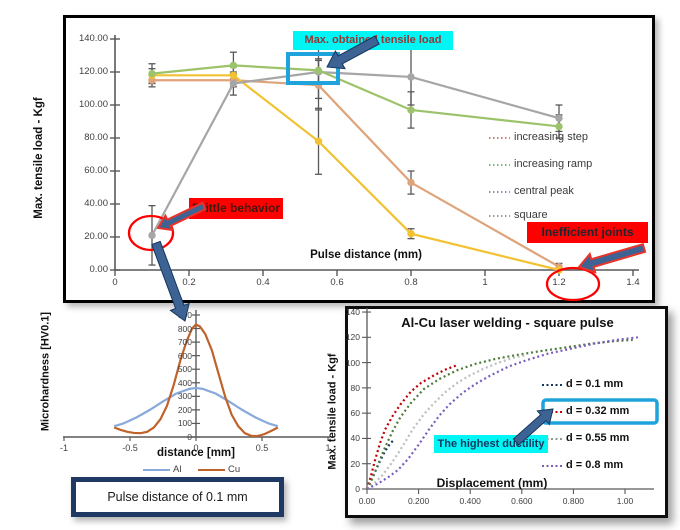  Describe the element at coordinates (485, 282) in the screenshot. I see `main-x-tick-label: 1` at that location.